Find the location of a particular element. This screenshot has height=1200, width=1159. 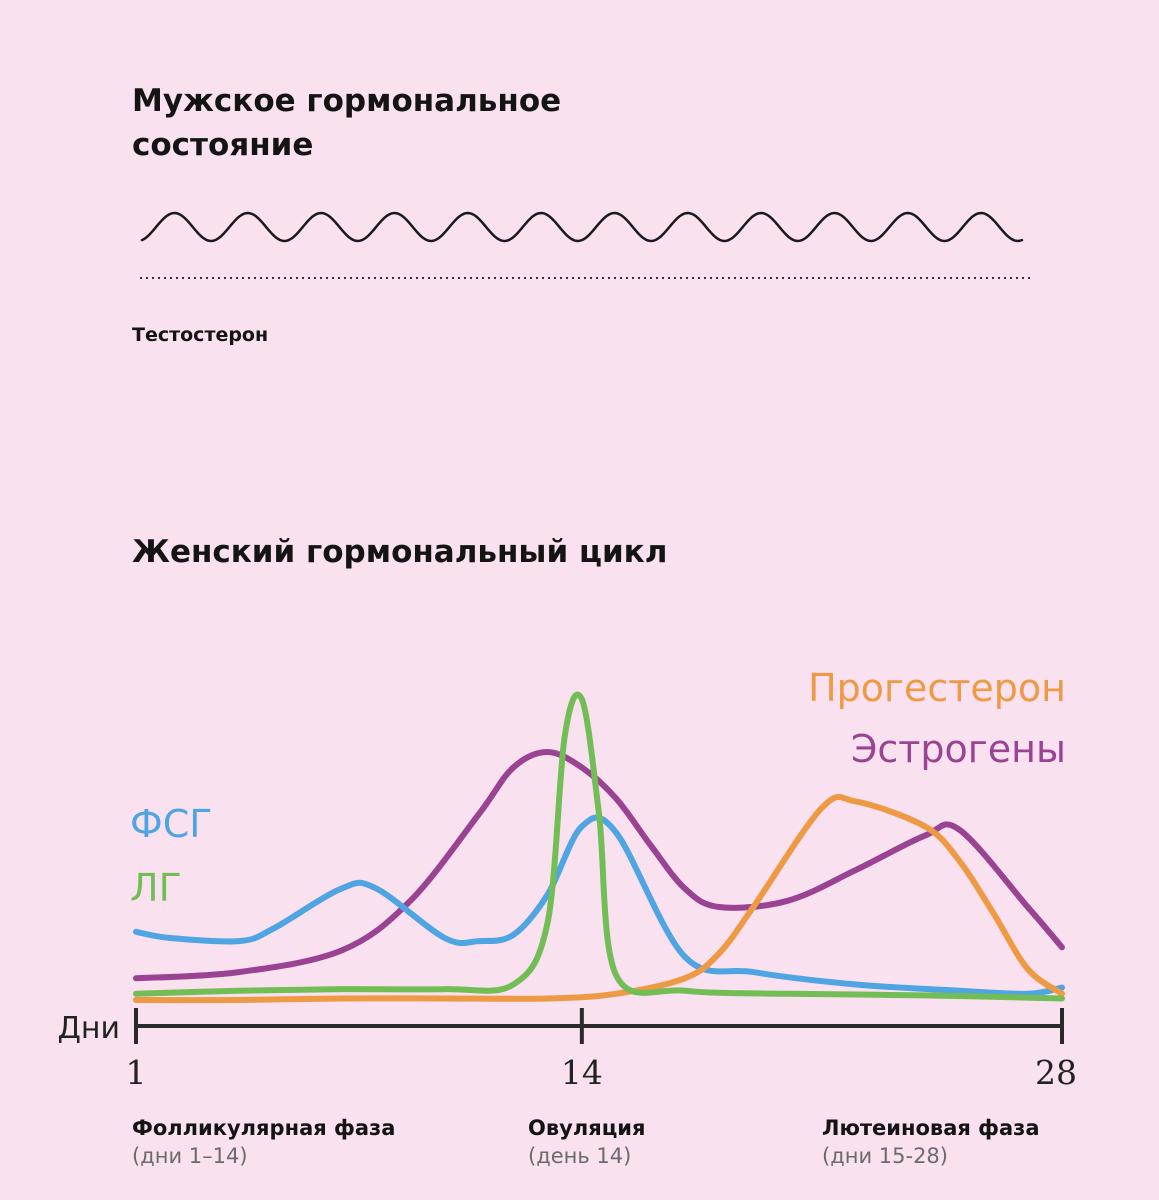

legend-progesterone: Прогестерон is located at coordinates (937, 688).